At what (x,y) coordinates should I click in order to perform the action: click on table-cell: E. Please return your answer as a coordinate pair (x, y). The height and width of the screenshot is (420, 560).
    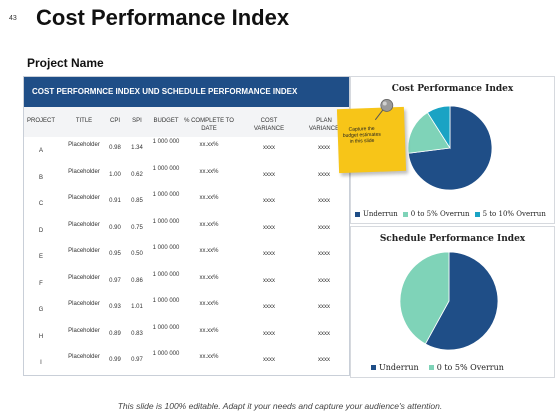
    Looking at the image, I should click on (40, 257).